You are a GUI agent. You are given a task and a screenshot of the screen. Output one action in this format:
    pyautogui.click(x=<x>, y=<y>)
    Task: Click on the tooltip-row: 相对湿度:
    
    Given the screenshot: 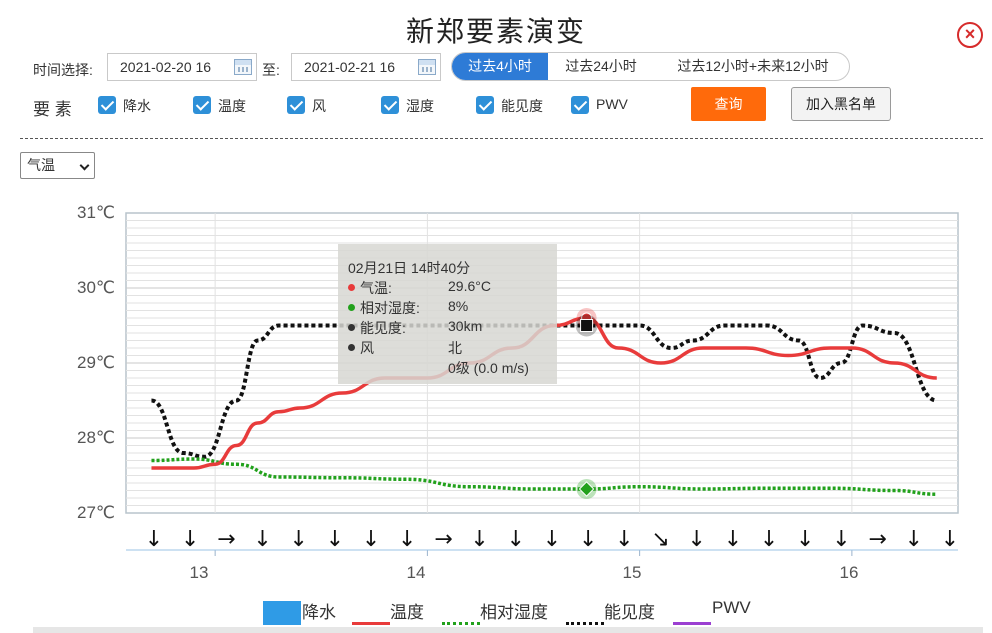 What is the action you would take?
    pyautogui.click(x=384, y=308)
    